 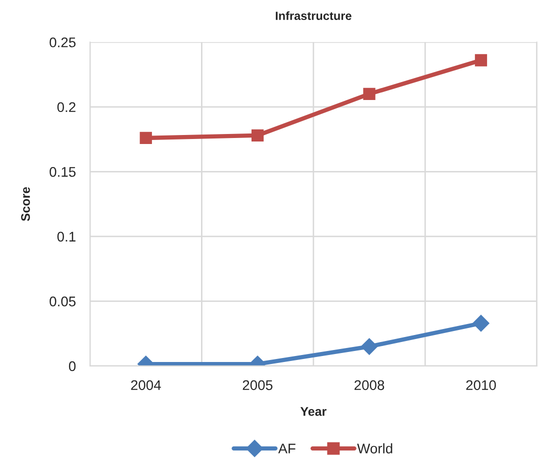 What do you see at coordinates (72, 366) in the screenshot?
I see `y-tick-label: 0` at bounding box center [72, 366].